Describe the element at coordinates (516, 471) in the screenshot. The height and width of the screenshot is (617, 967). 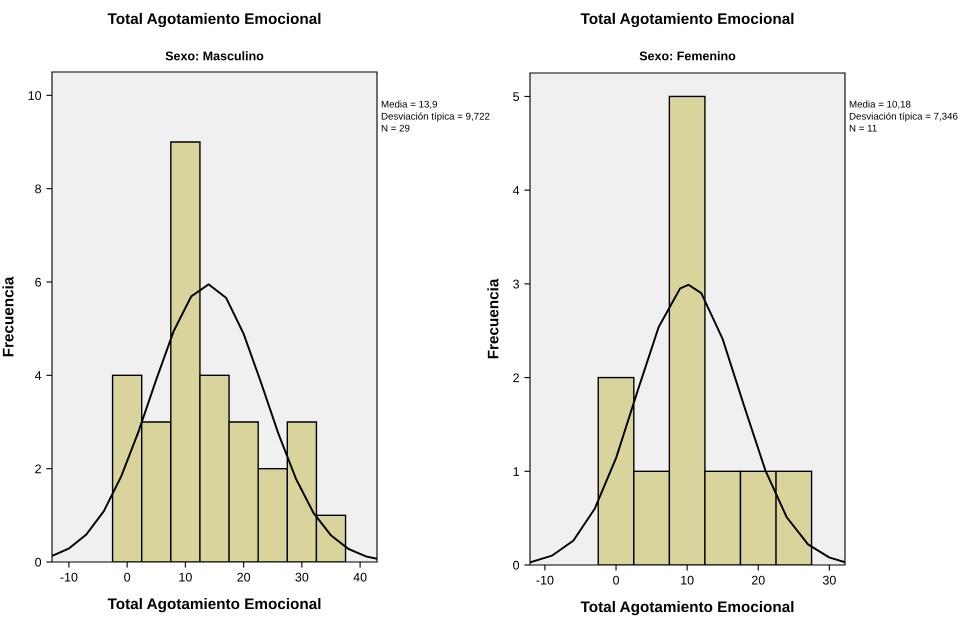
I see `y-tick-label: 1` at that location.